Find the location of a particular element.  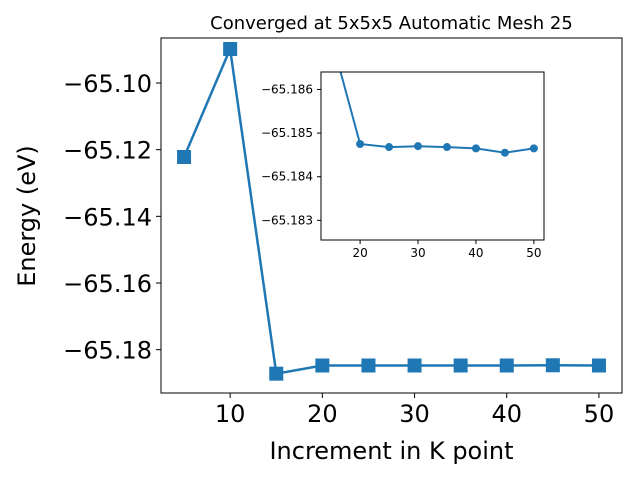

inset-plot-background is located at coordinates (432, 156).